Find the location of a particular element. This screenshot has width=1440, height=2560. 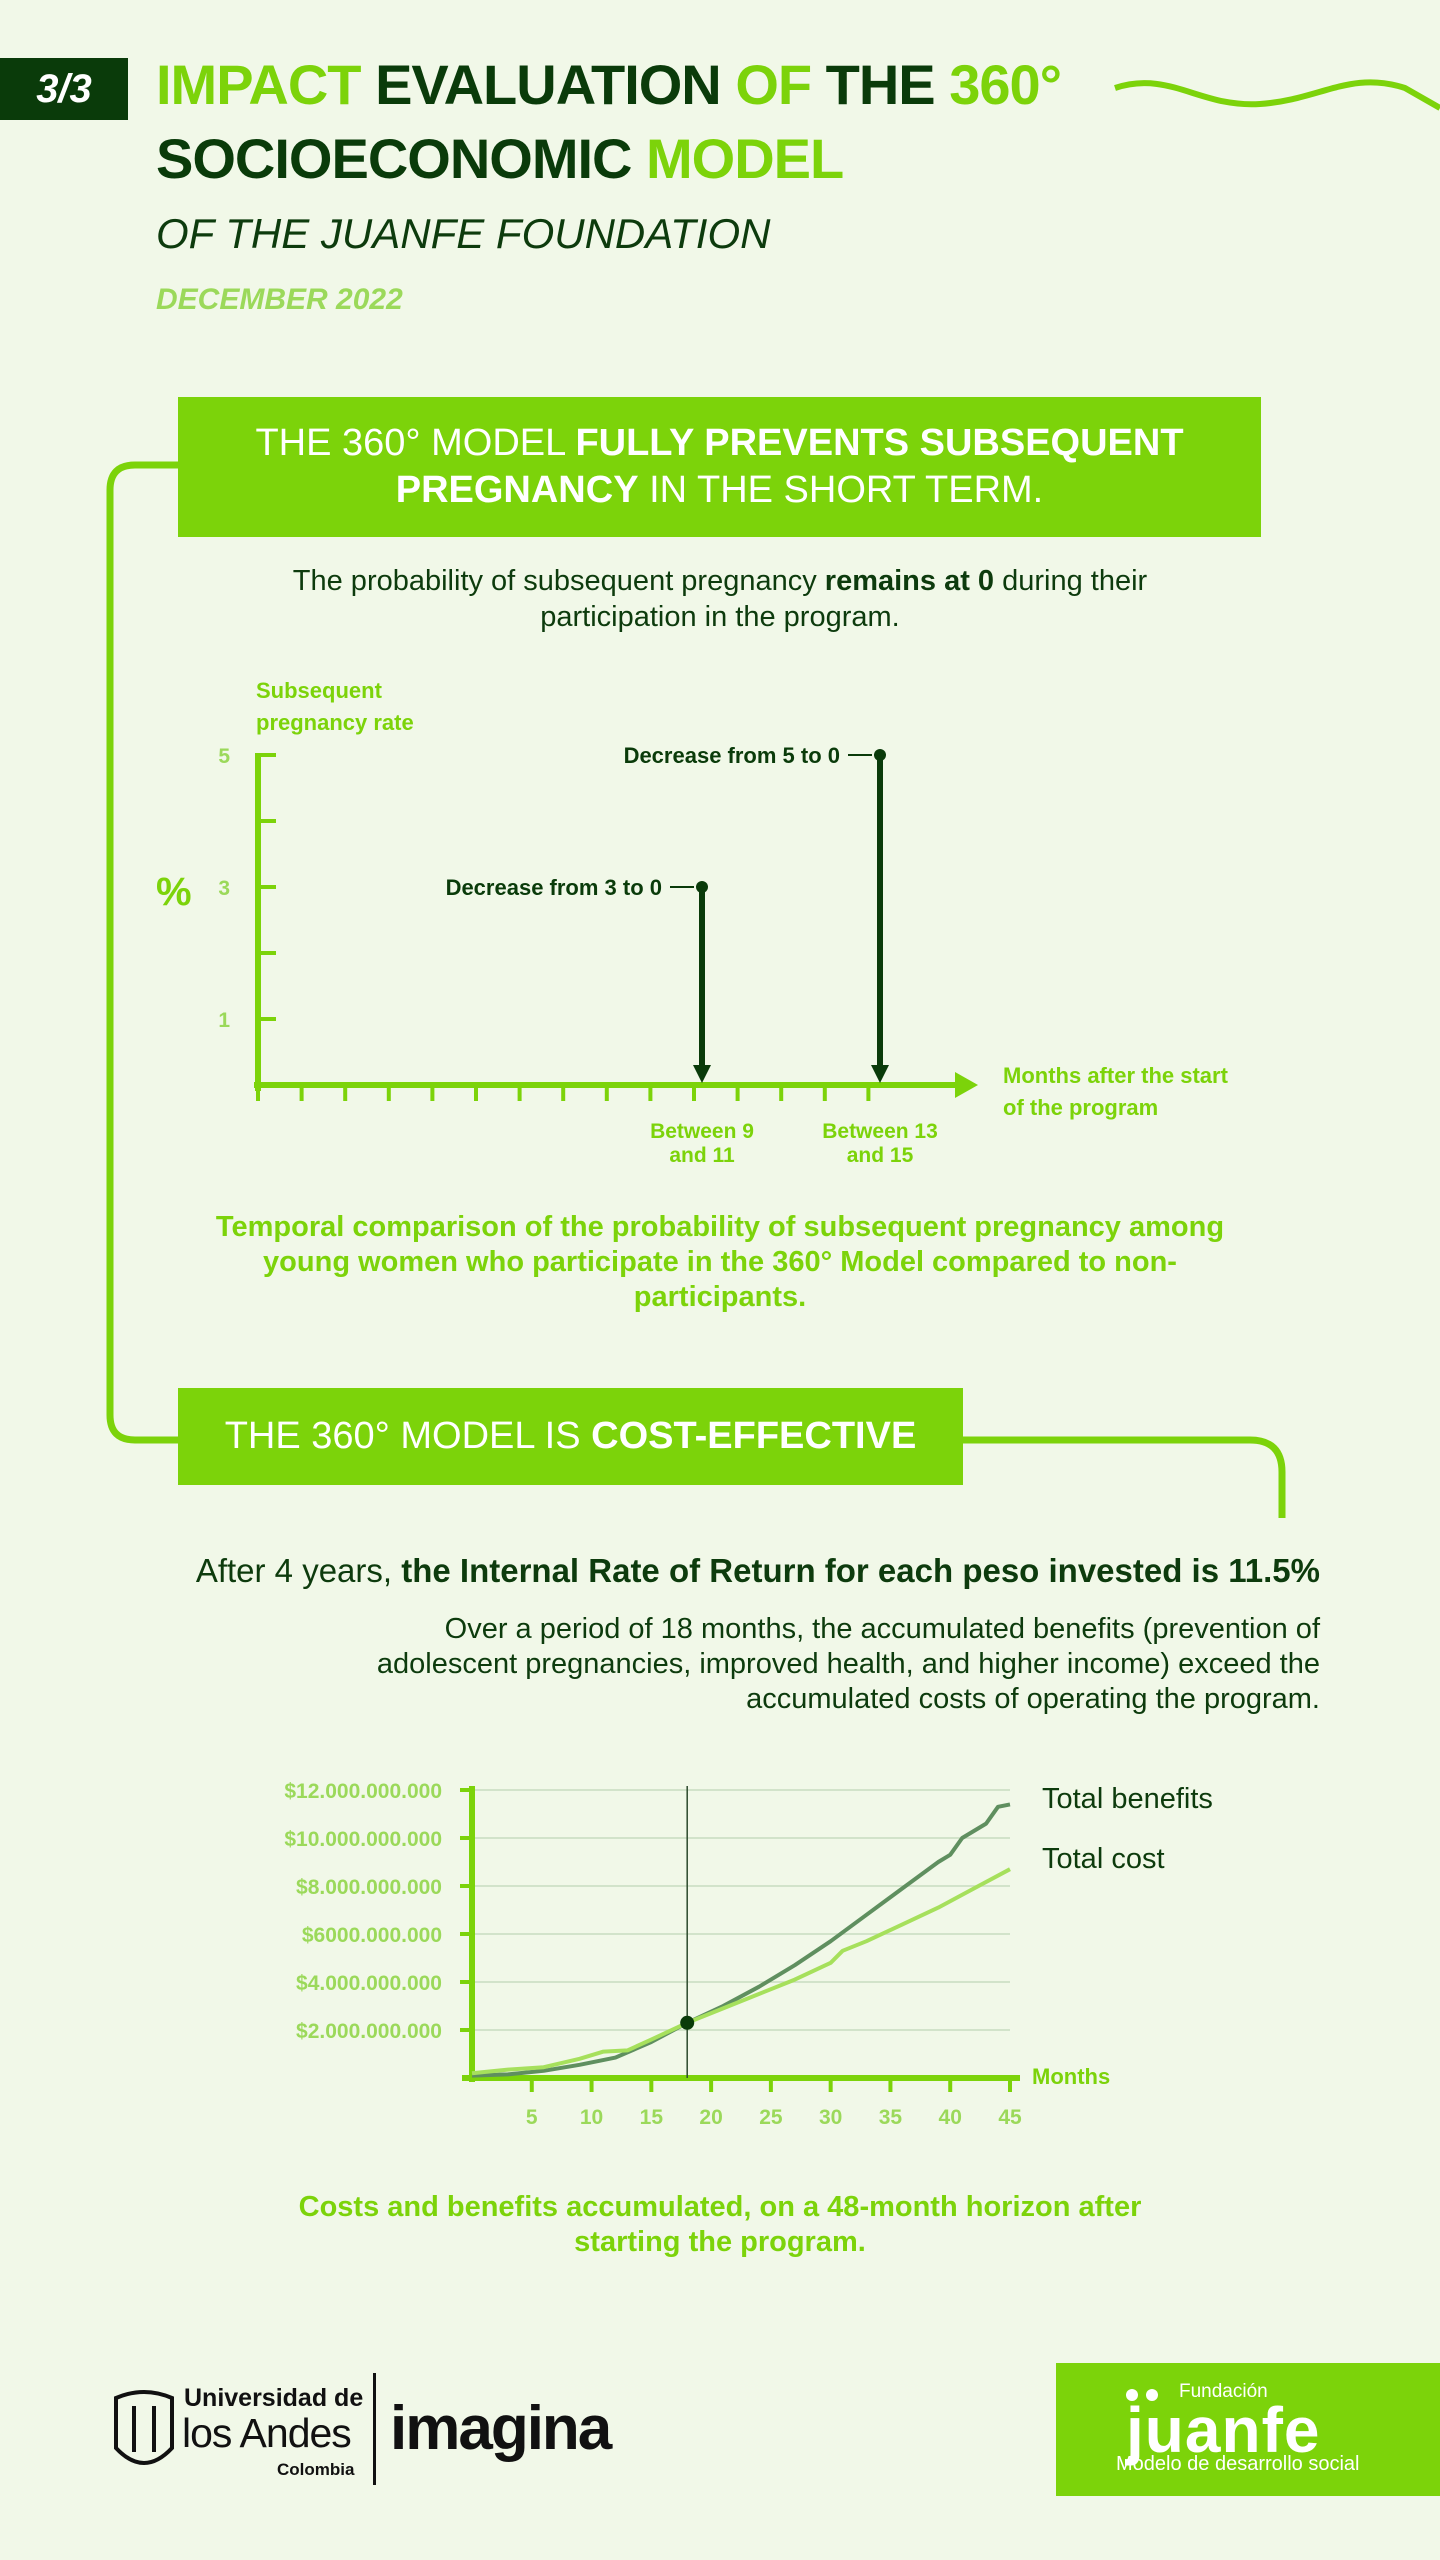

x-tick-label: 35 is located at coordinates (891, 2117).